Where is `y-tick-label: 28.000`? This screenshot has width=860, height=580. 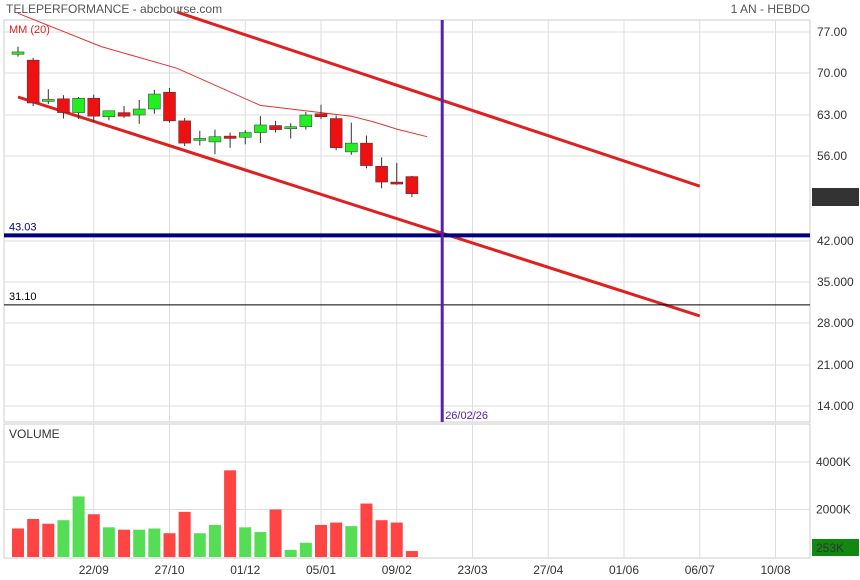
y-tick-label: 28.000 is located at coordinates (835, 323).